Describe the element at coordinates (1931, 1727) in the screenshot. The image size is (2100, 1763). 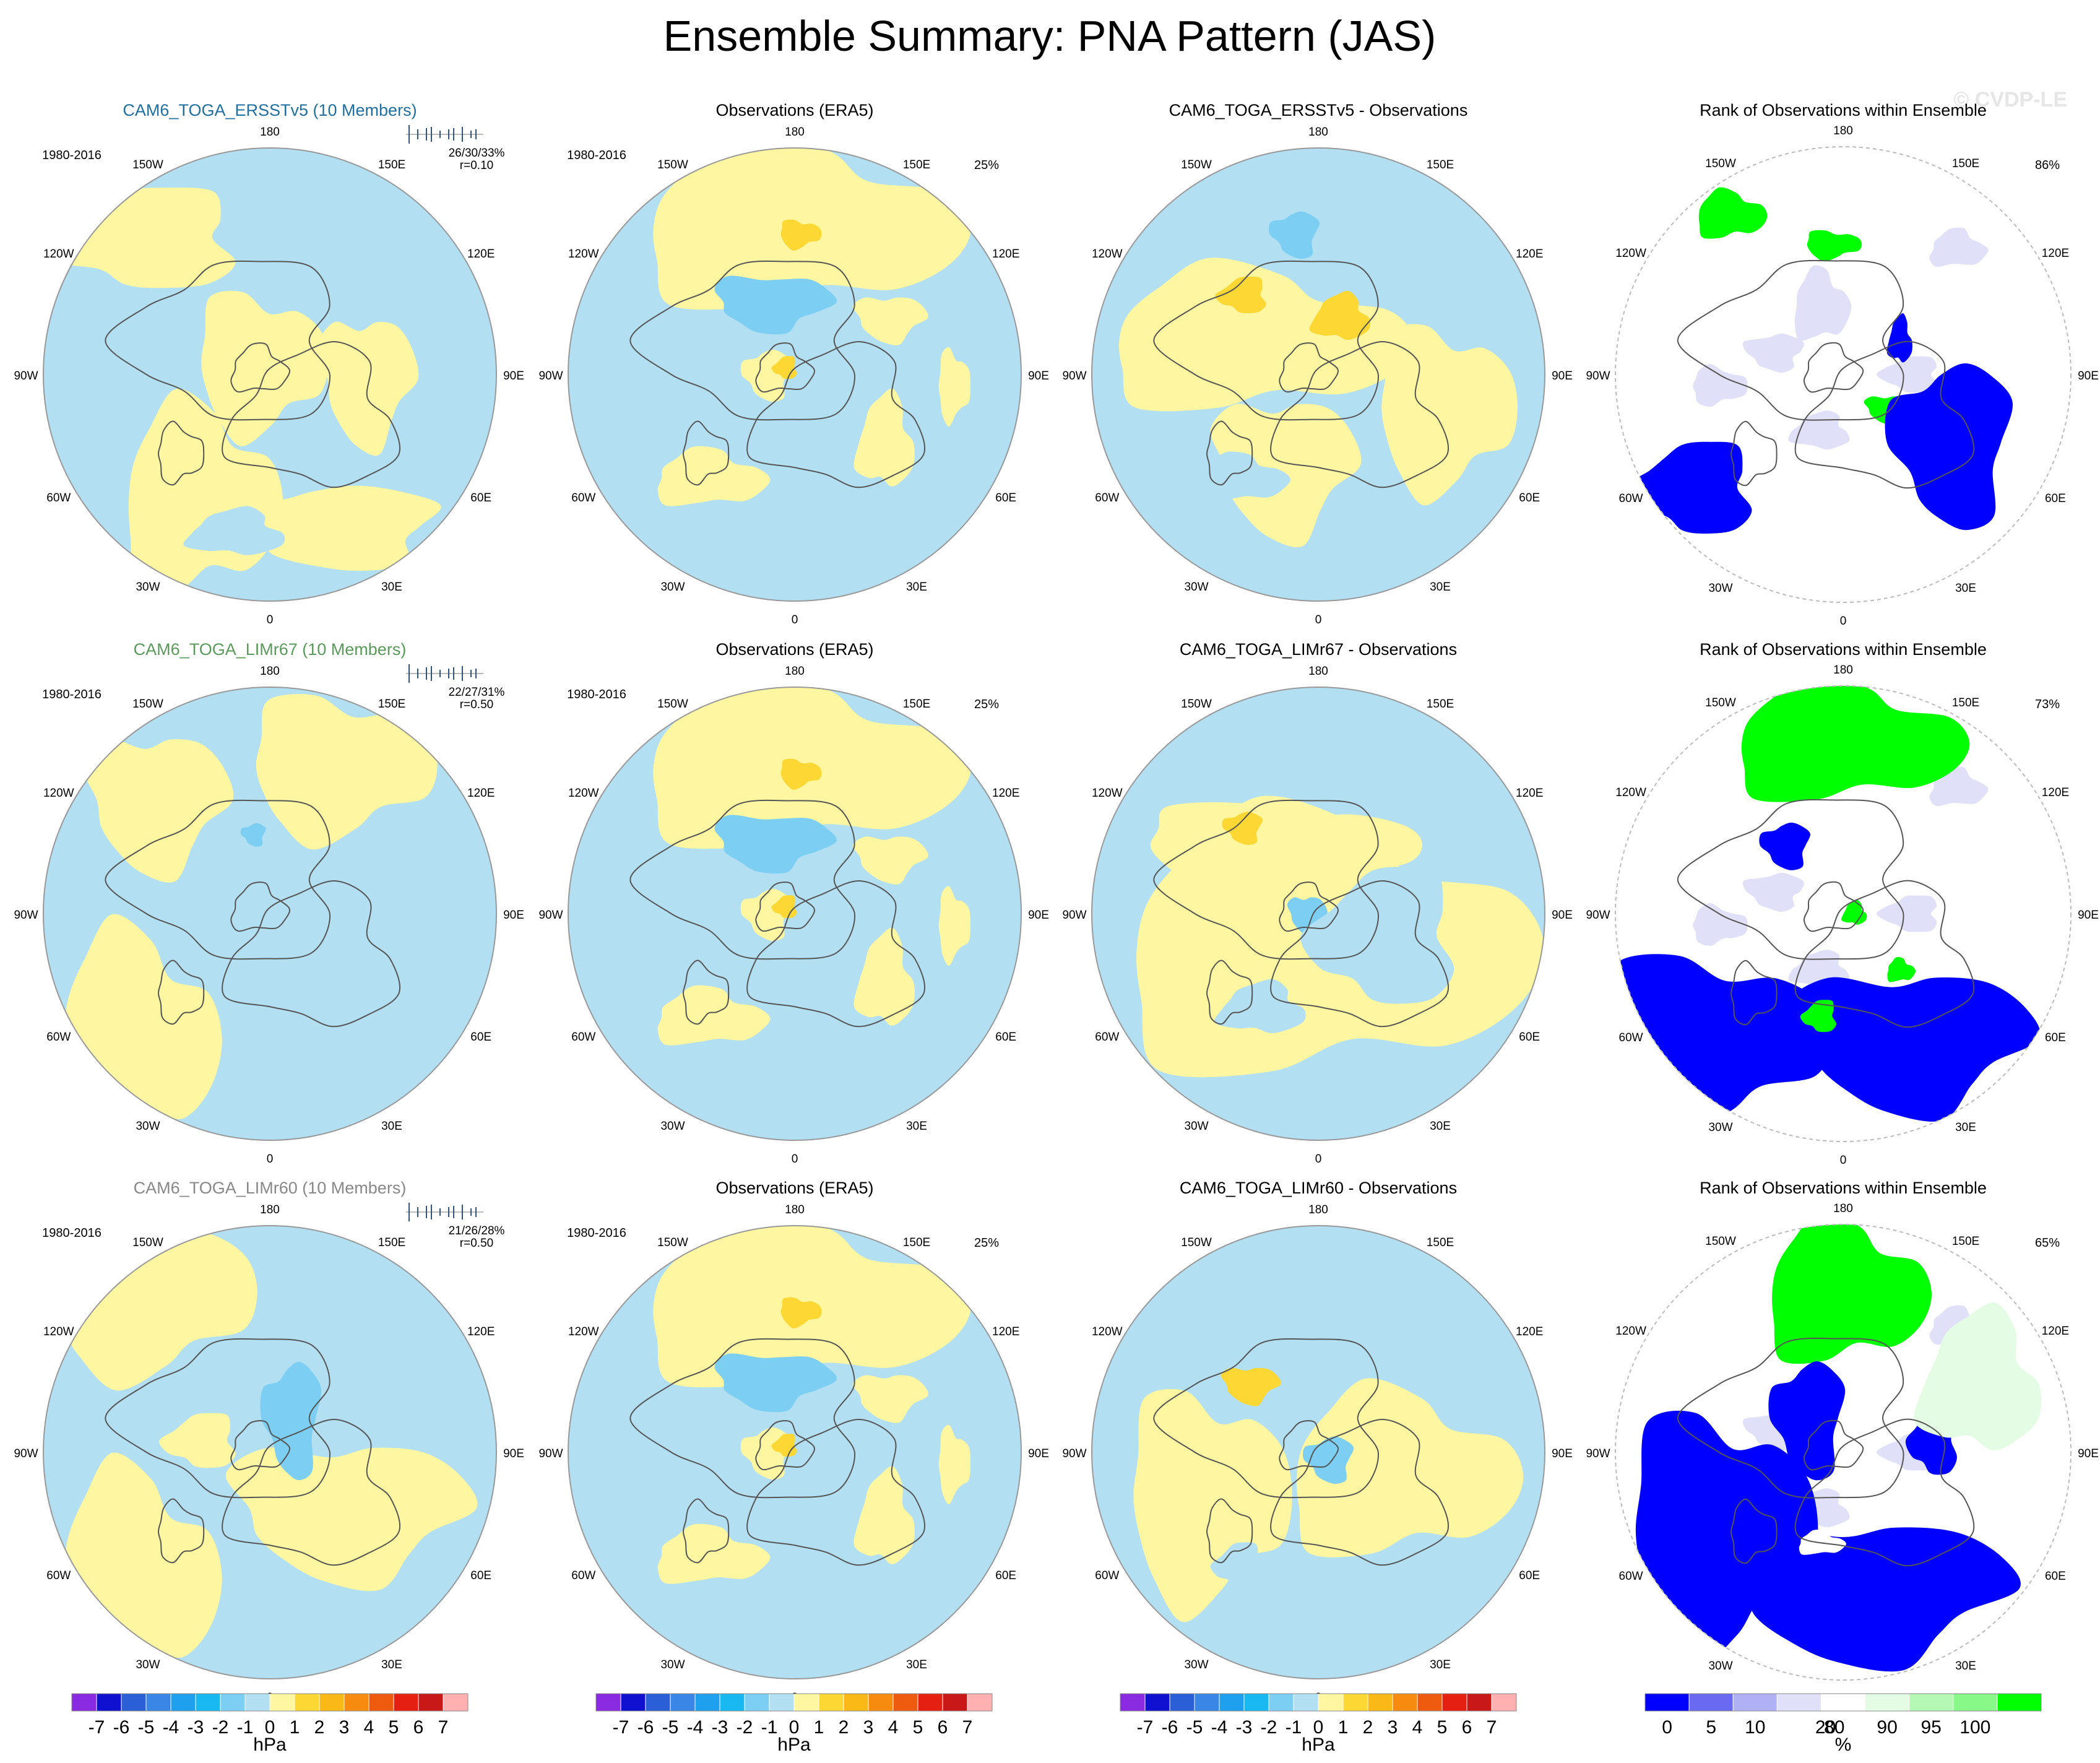
I see `colorbar-label: 95` at that location.